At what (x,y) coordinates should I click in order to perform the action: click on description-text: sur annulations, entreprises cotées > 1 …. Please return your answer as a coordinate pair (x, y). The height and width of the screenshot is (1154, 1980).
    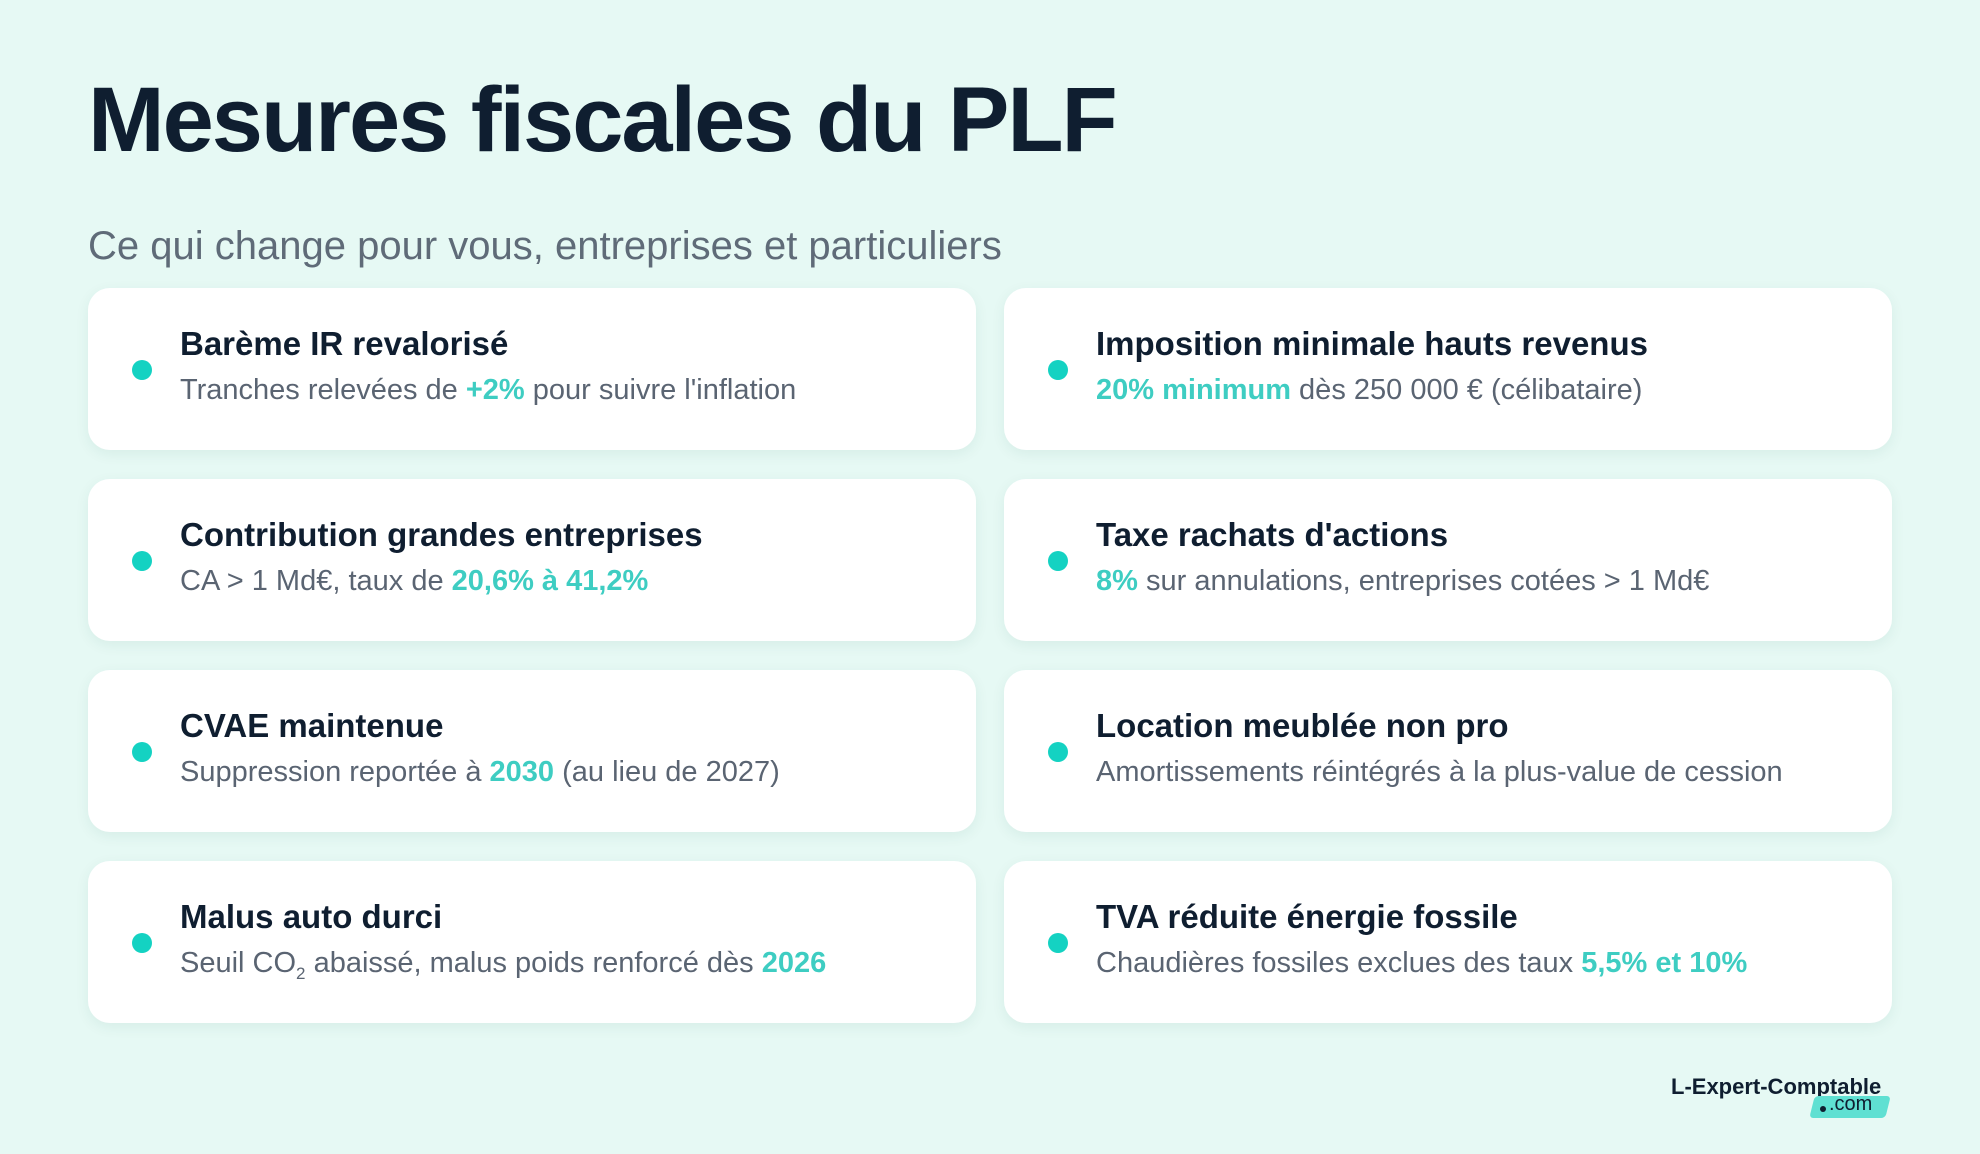
    Looking at the image, I should click on (1423, 580).